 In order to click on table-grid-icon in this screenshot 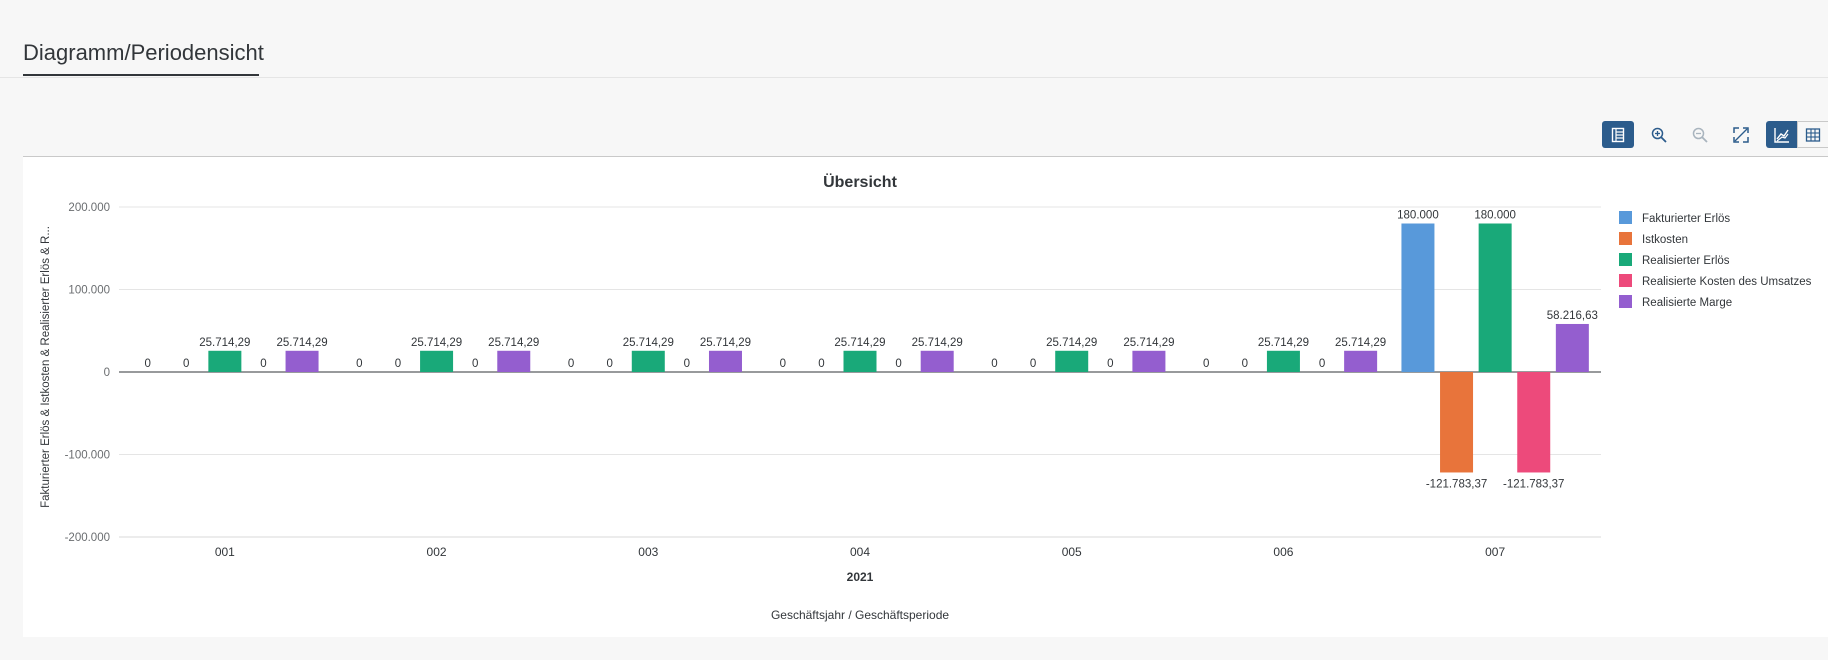, I will do `click(1813, 134)`.